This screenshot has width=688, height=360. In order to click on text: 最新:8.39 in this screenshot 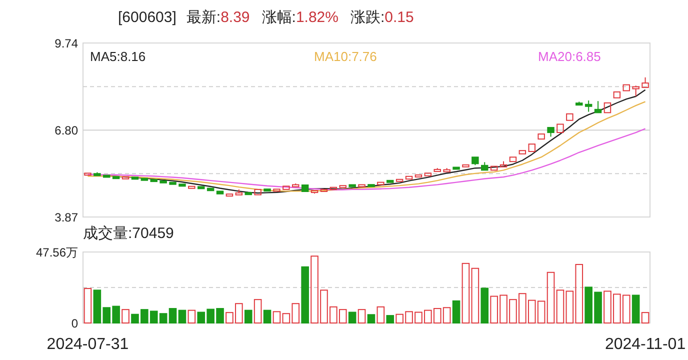, I will do `click(218, 17)`.